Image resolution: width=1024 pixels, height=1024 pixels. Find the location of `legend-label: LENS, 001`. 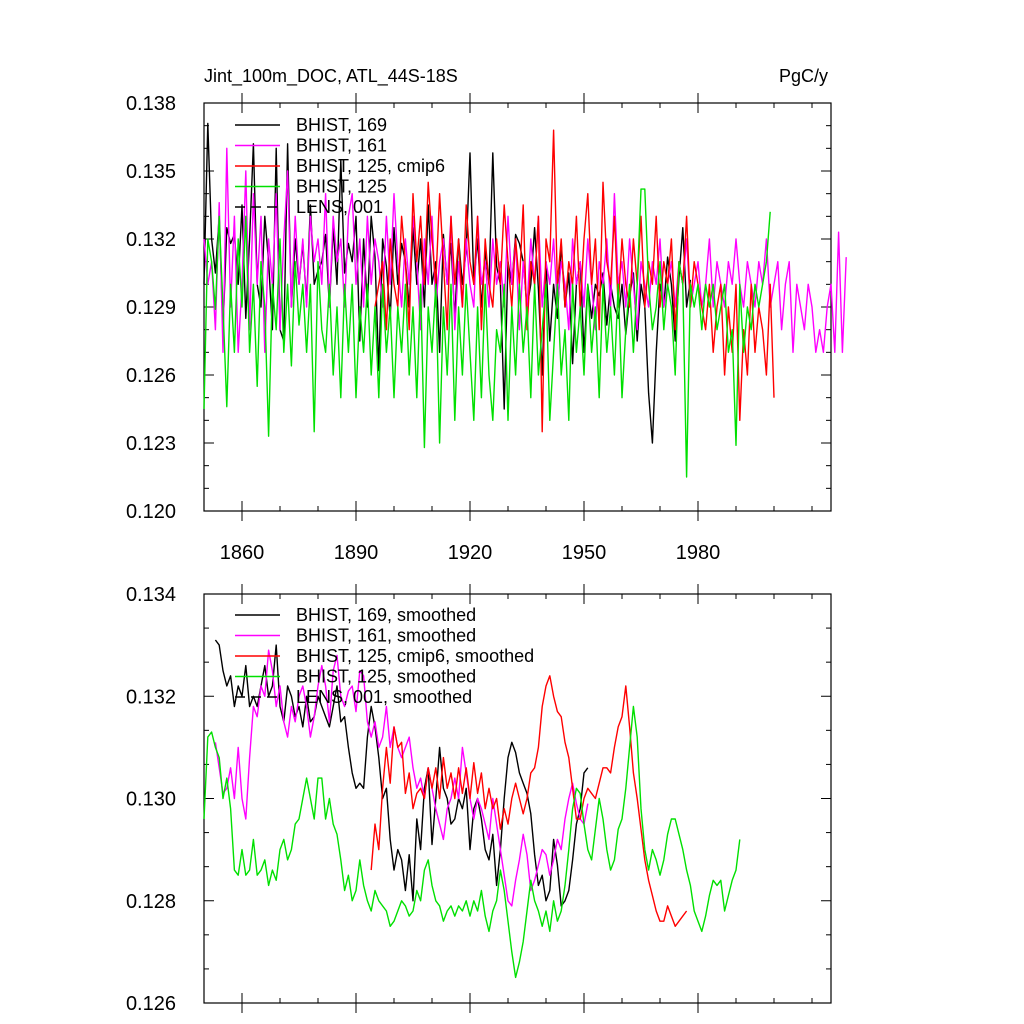

legend-label: LENS, 001 is located at coordinates (339, 207).